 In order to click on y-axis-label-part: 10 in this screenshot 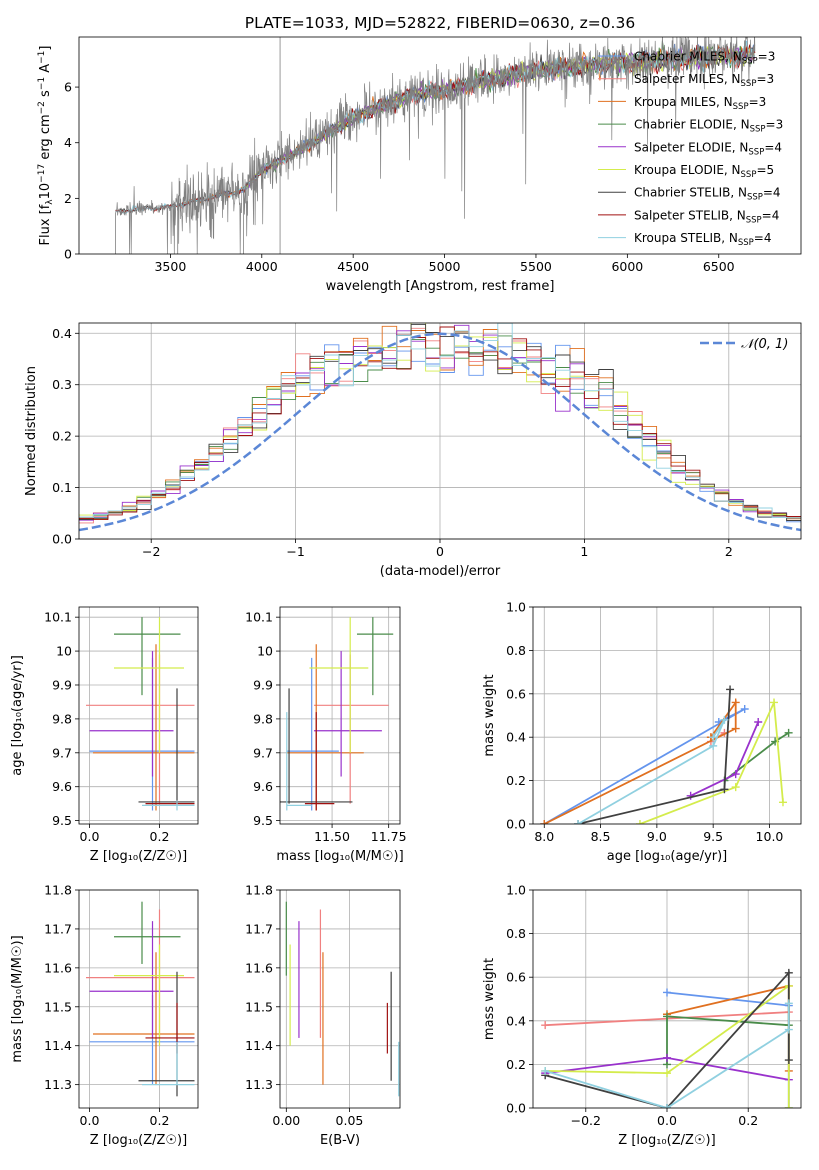, I will do `click(45, 191)`.